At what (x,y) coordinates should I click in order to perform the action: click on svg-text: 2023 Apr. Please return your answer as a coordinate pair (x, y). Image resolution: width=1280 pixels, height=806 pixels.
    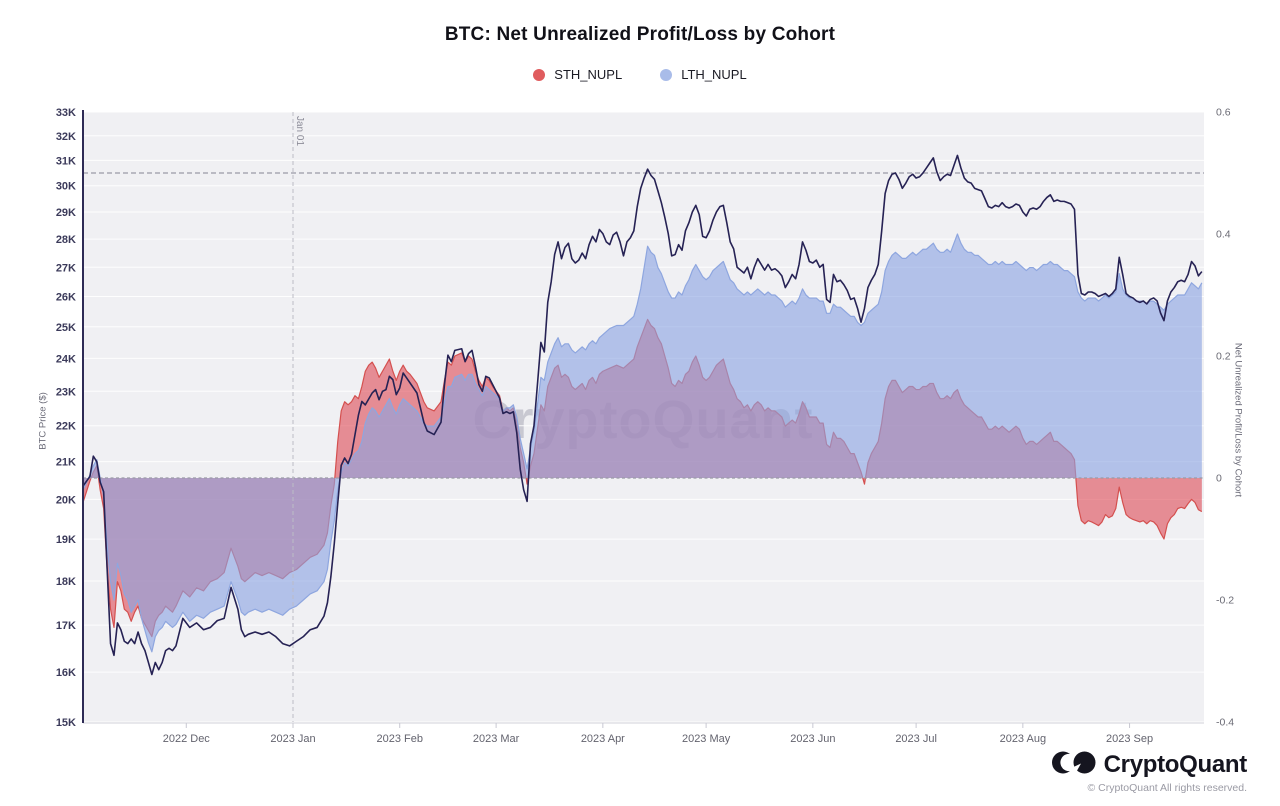
    Looking at the image, I should click on (603, 739).